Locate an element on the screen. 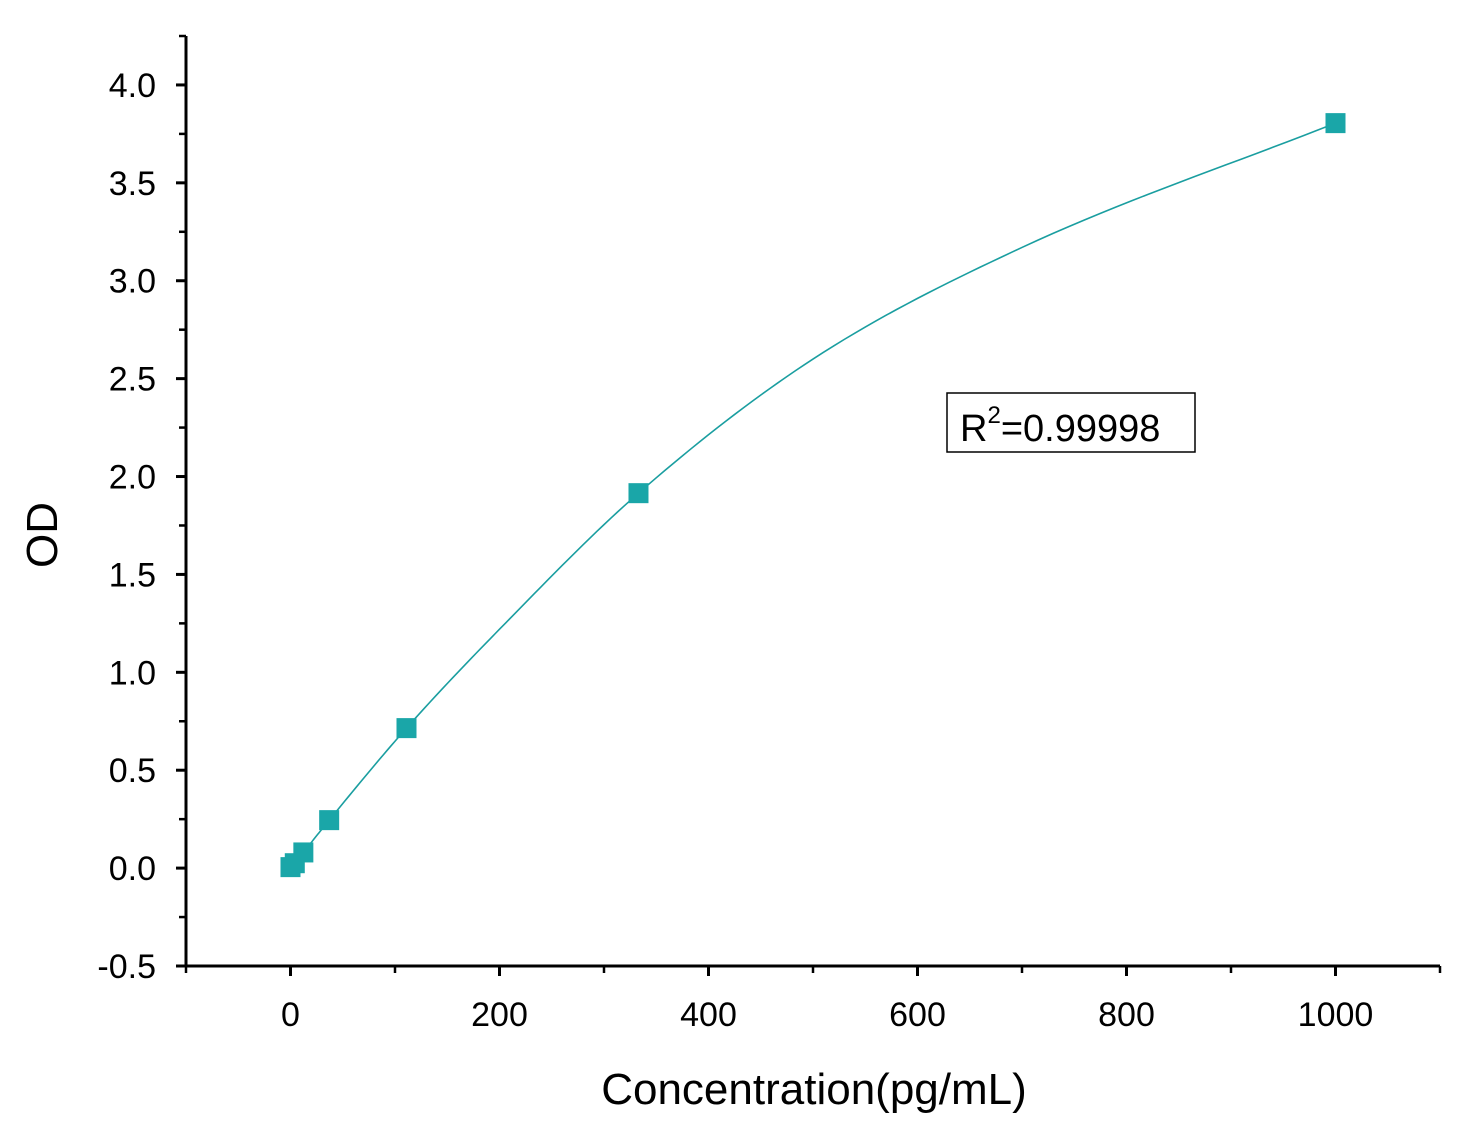 The height and width of the screenshot is (1128, 1476). y-tick-label: 3.0 is located at coordinates (132, 282).